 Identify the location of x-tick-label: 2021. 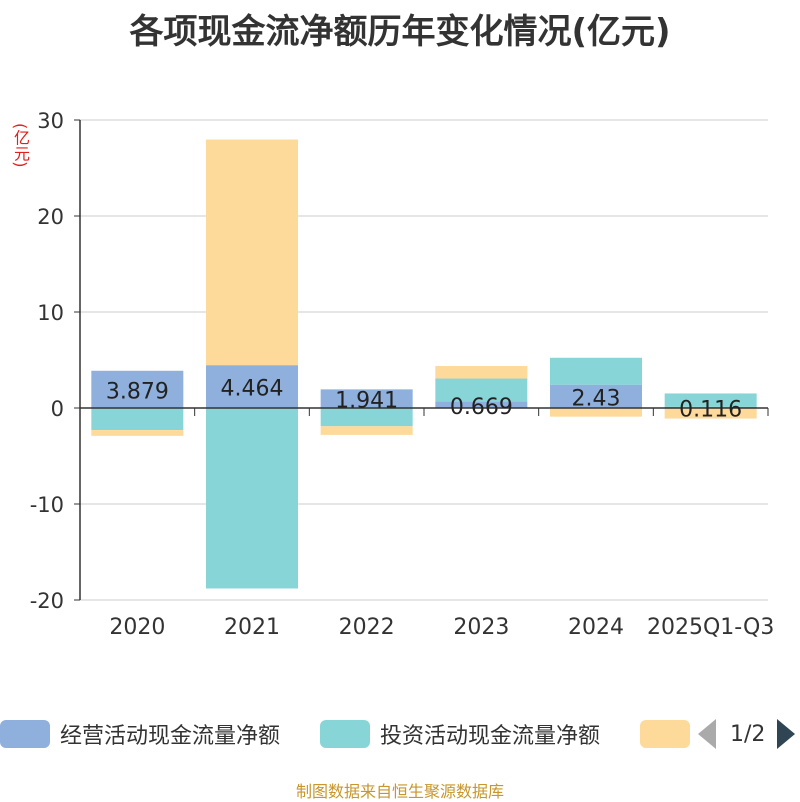
(252, 627).